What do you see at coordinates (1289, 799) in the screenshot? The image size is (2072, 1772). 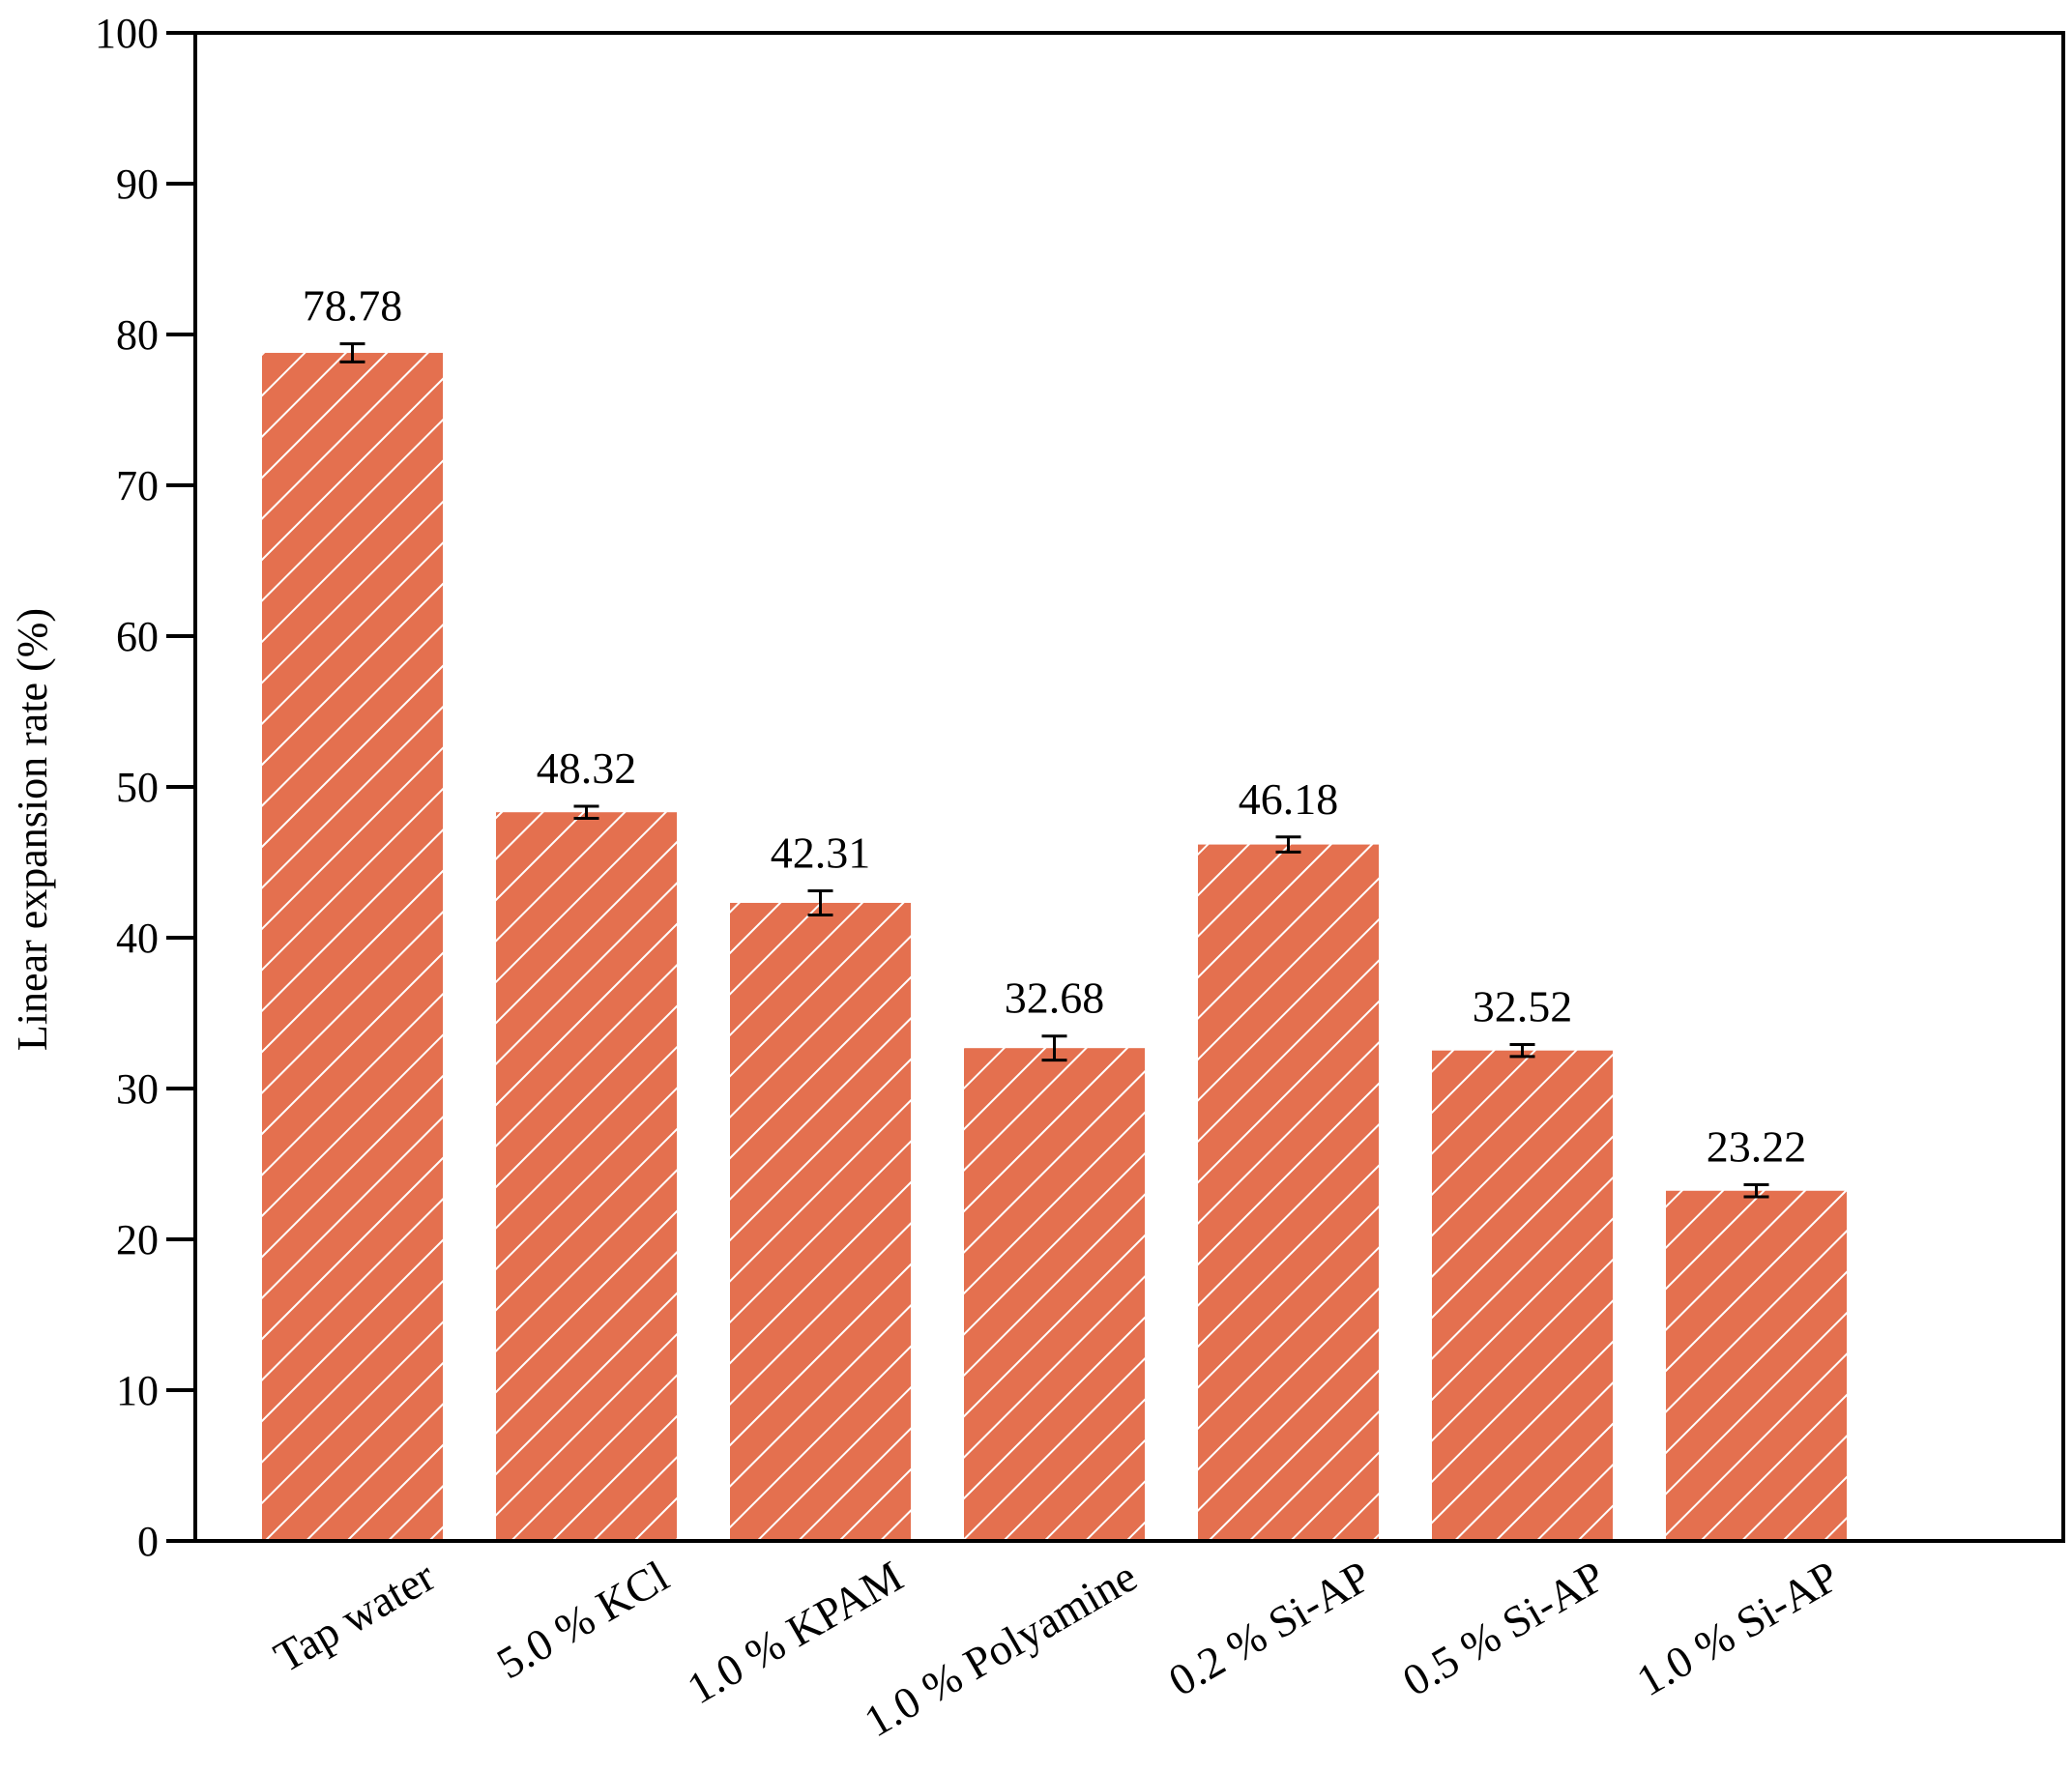 I see `data-label: 46.18` at bounding box center [1289, 799].